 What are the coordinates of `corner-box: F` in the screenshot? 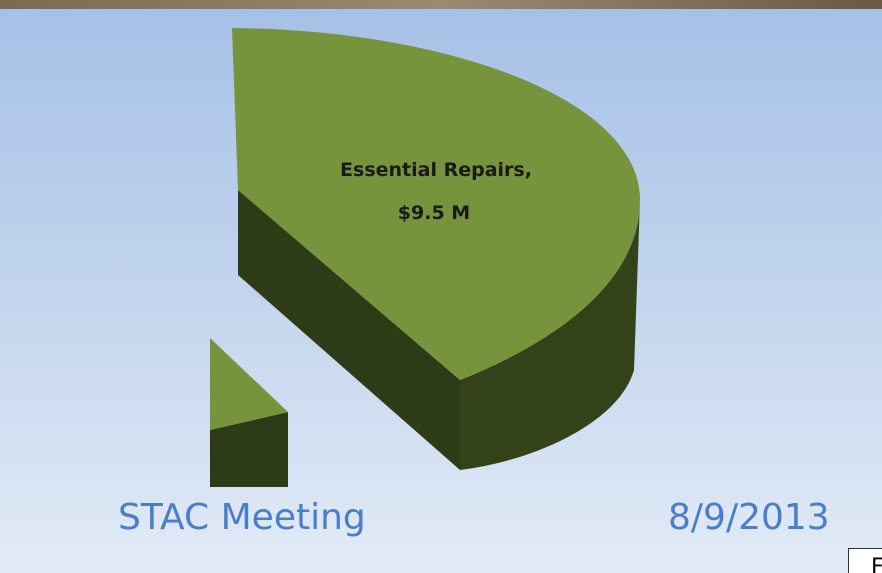 It's located at (865, 560).